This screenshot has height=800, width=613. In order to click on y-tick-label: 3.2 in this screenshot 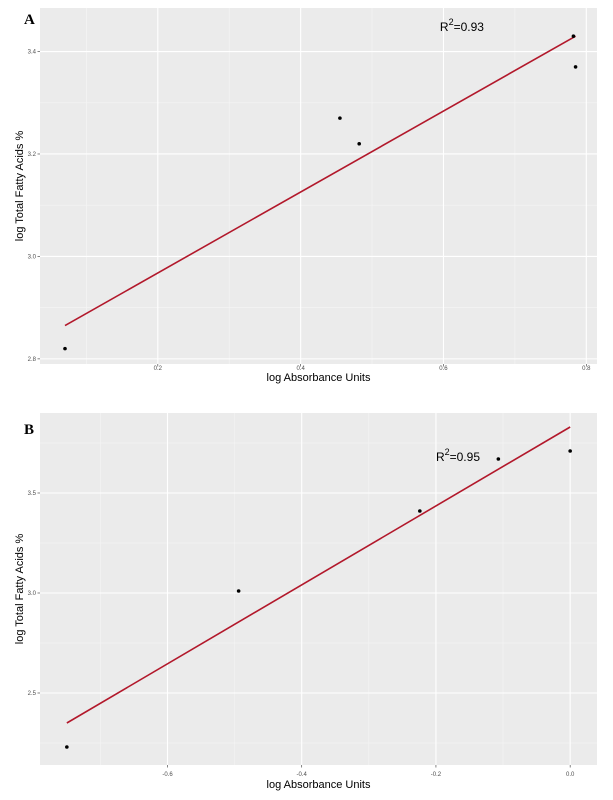, I will do `click(32, 155)`.